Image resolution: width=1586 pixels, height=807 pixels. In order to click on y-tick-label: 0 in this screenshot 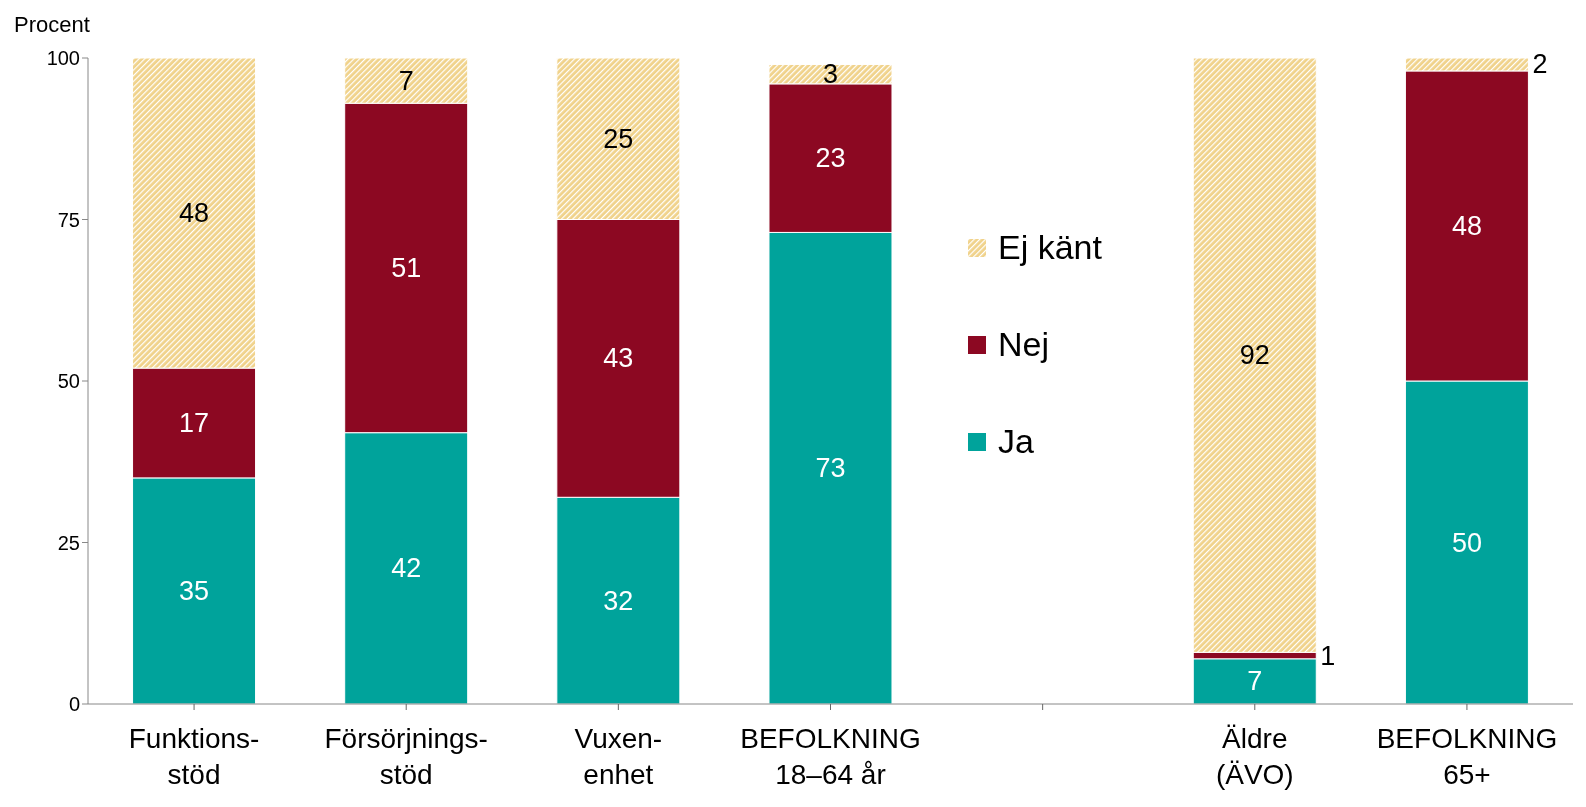, I will do `click(74, 704)`.